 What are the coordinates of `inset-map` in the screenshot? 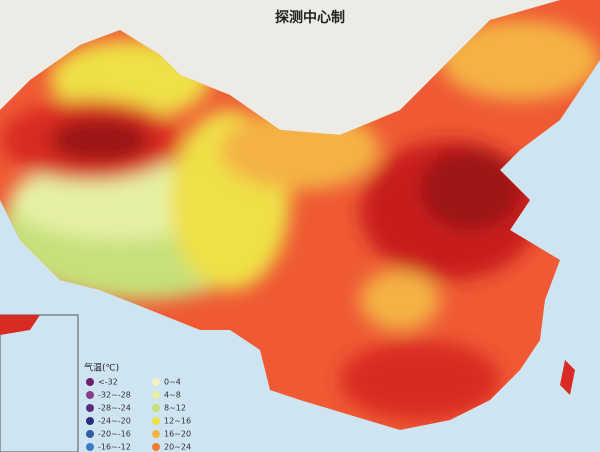 It's located at (39, 383).